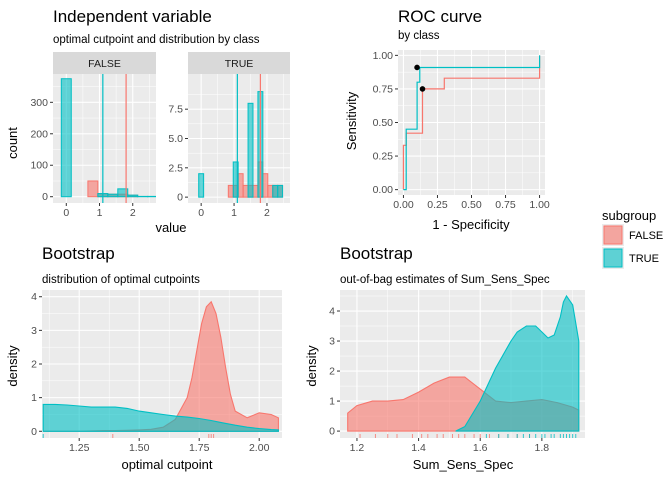 This screenshot has height=480, width=672. I want to click on roc-subtitle: by class, so click(419, 36).